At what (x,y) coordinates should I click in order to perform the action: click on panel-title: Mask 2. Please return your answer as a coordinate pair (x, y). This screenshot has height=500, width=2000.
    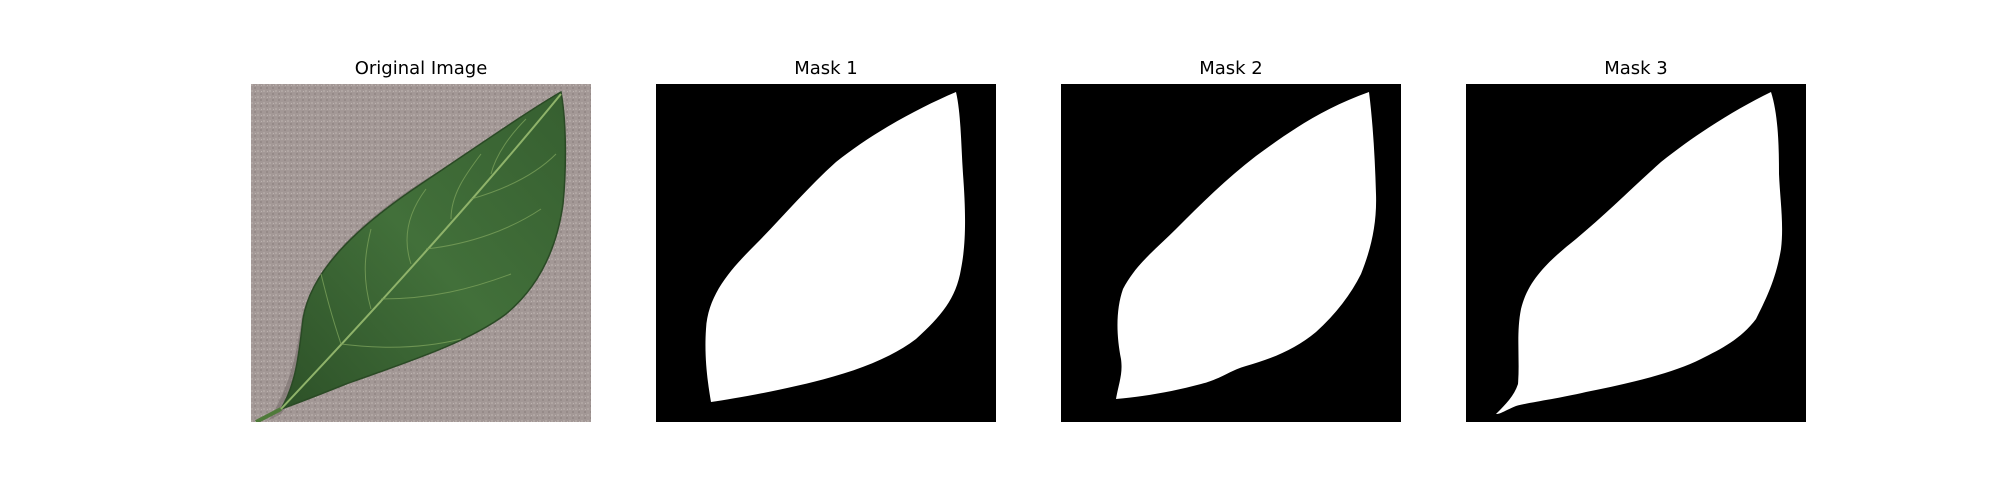
    Looking at the image, I should click on (1231, 68).